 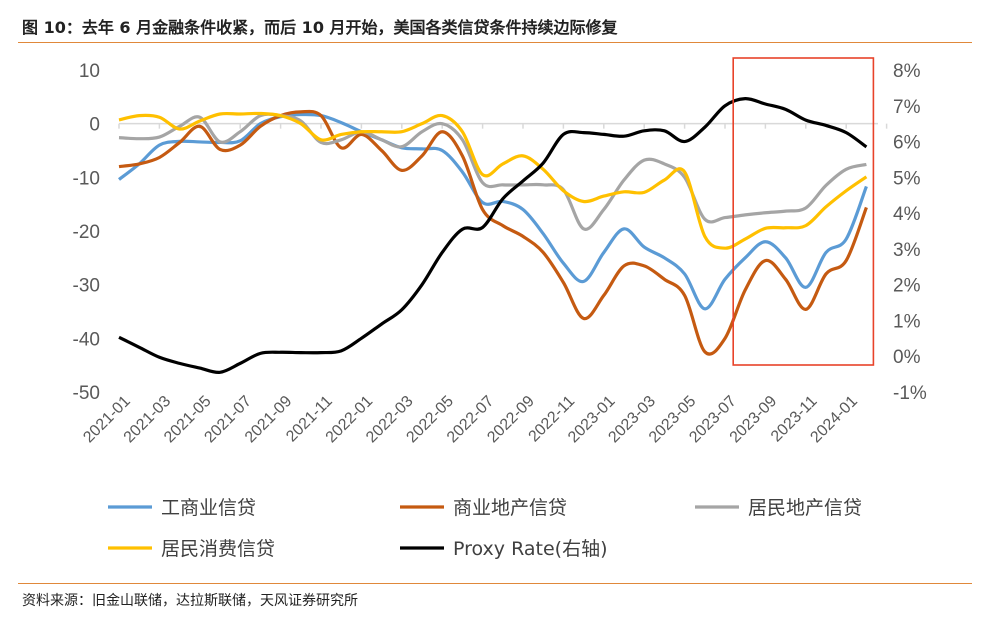 What do you see at coordinates (86, 339) in the screenshot?
I see `y-tick-label: -40` at bounding box center [86, 339].